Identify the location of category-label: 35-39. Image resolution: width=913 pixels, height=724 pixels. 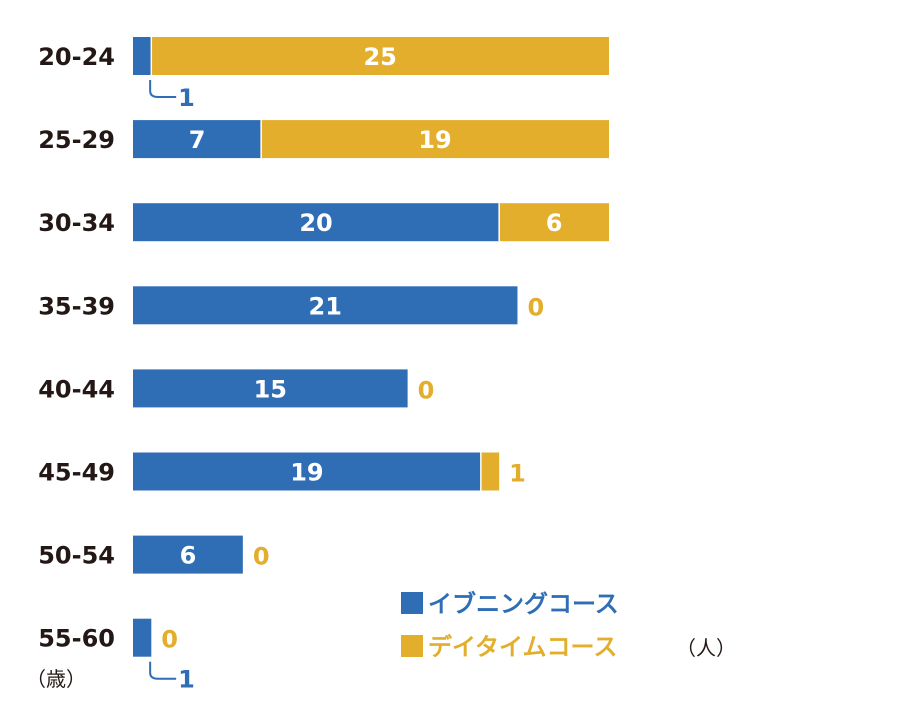
(76, 306).